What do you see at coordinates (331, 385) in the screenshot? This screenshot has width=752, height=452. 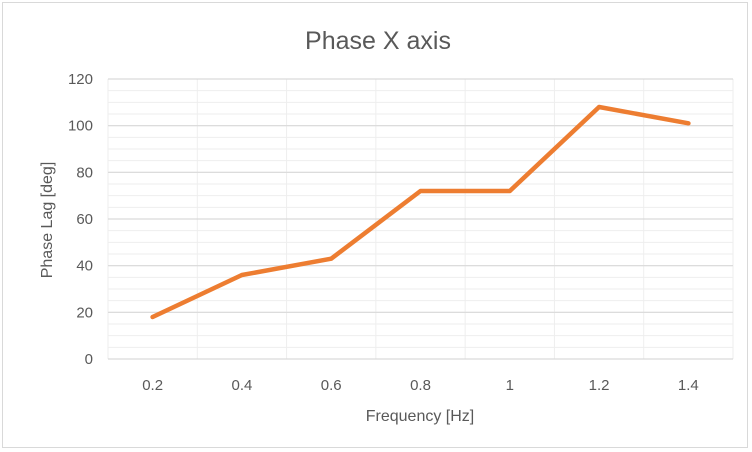 I see `x-tick-label: 0.6` at bounding box center [331, 385].